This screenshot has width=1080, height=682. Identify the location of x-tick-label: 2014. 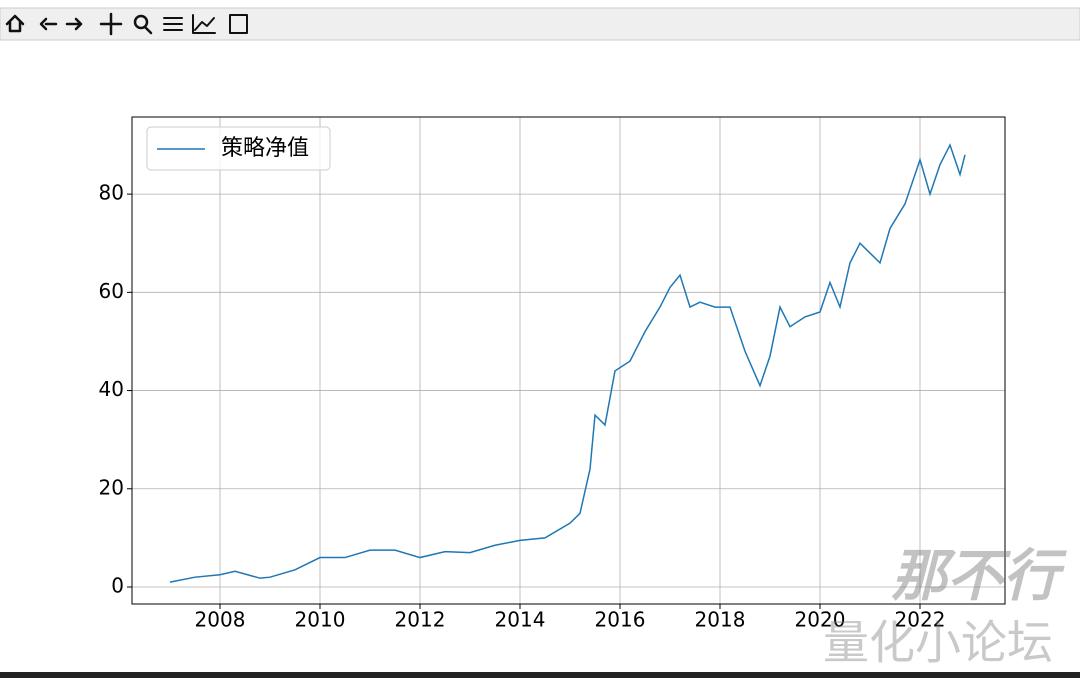
(520, 620).